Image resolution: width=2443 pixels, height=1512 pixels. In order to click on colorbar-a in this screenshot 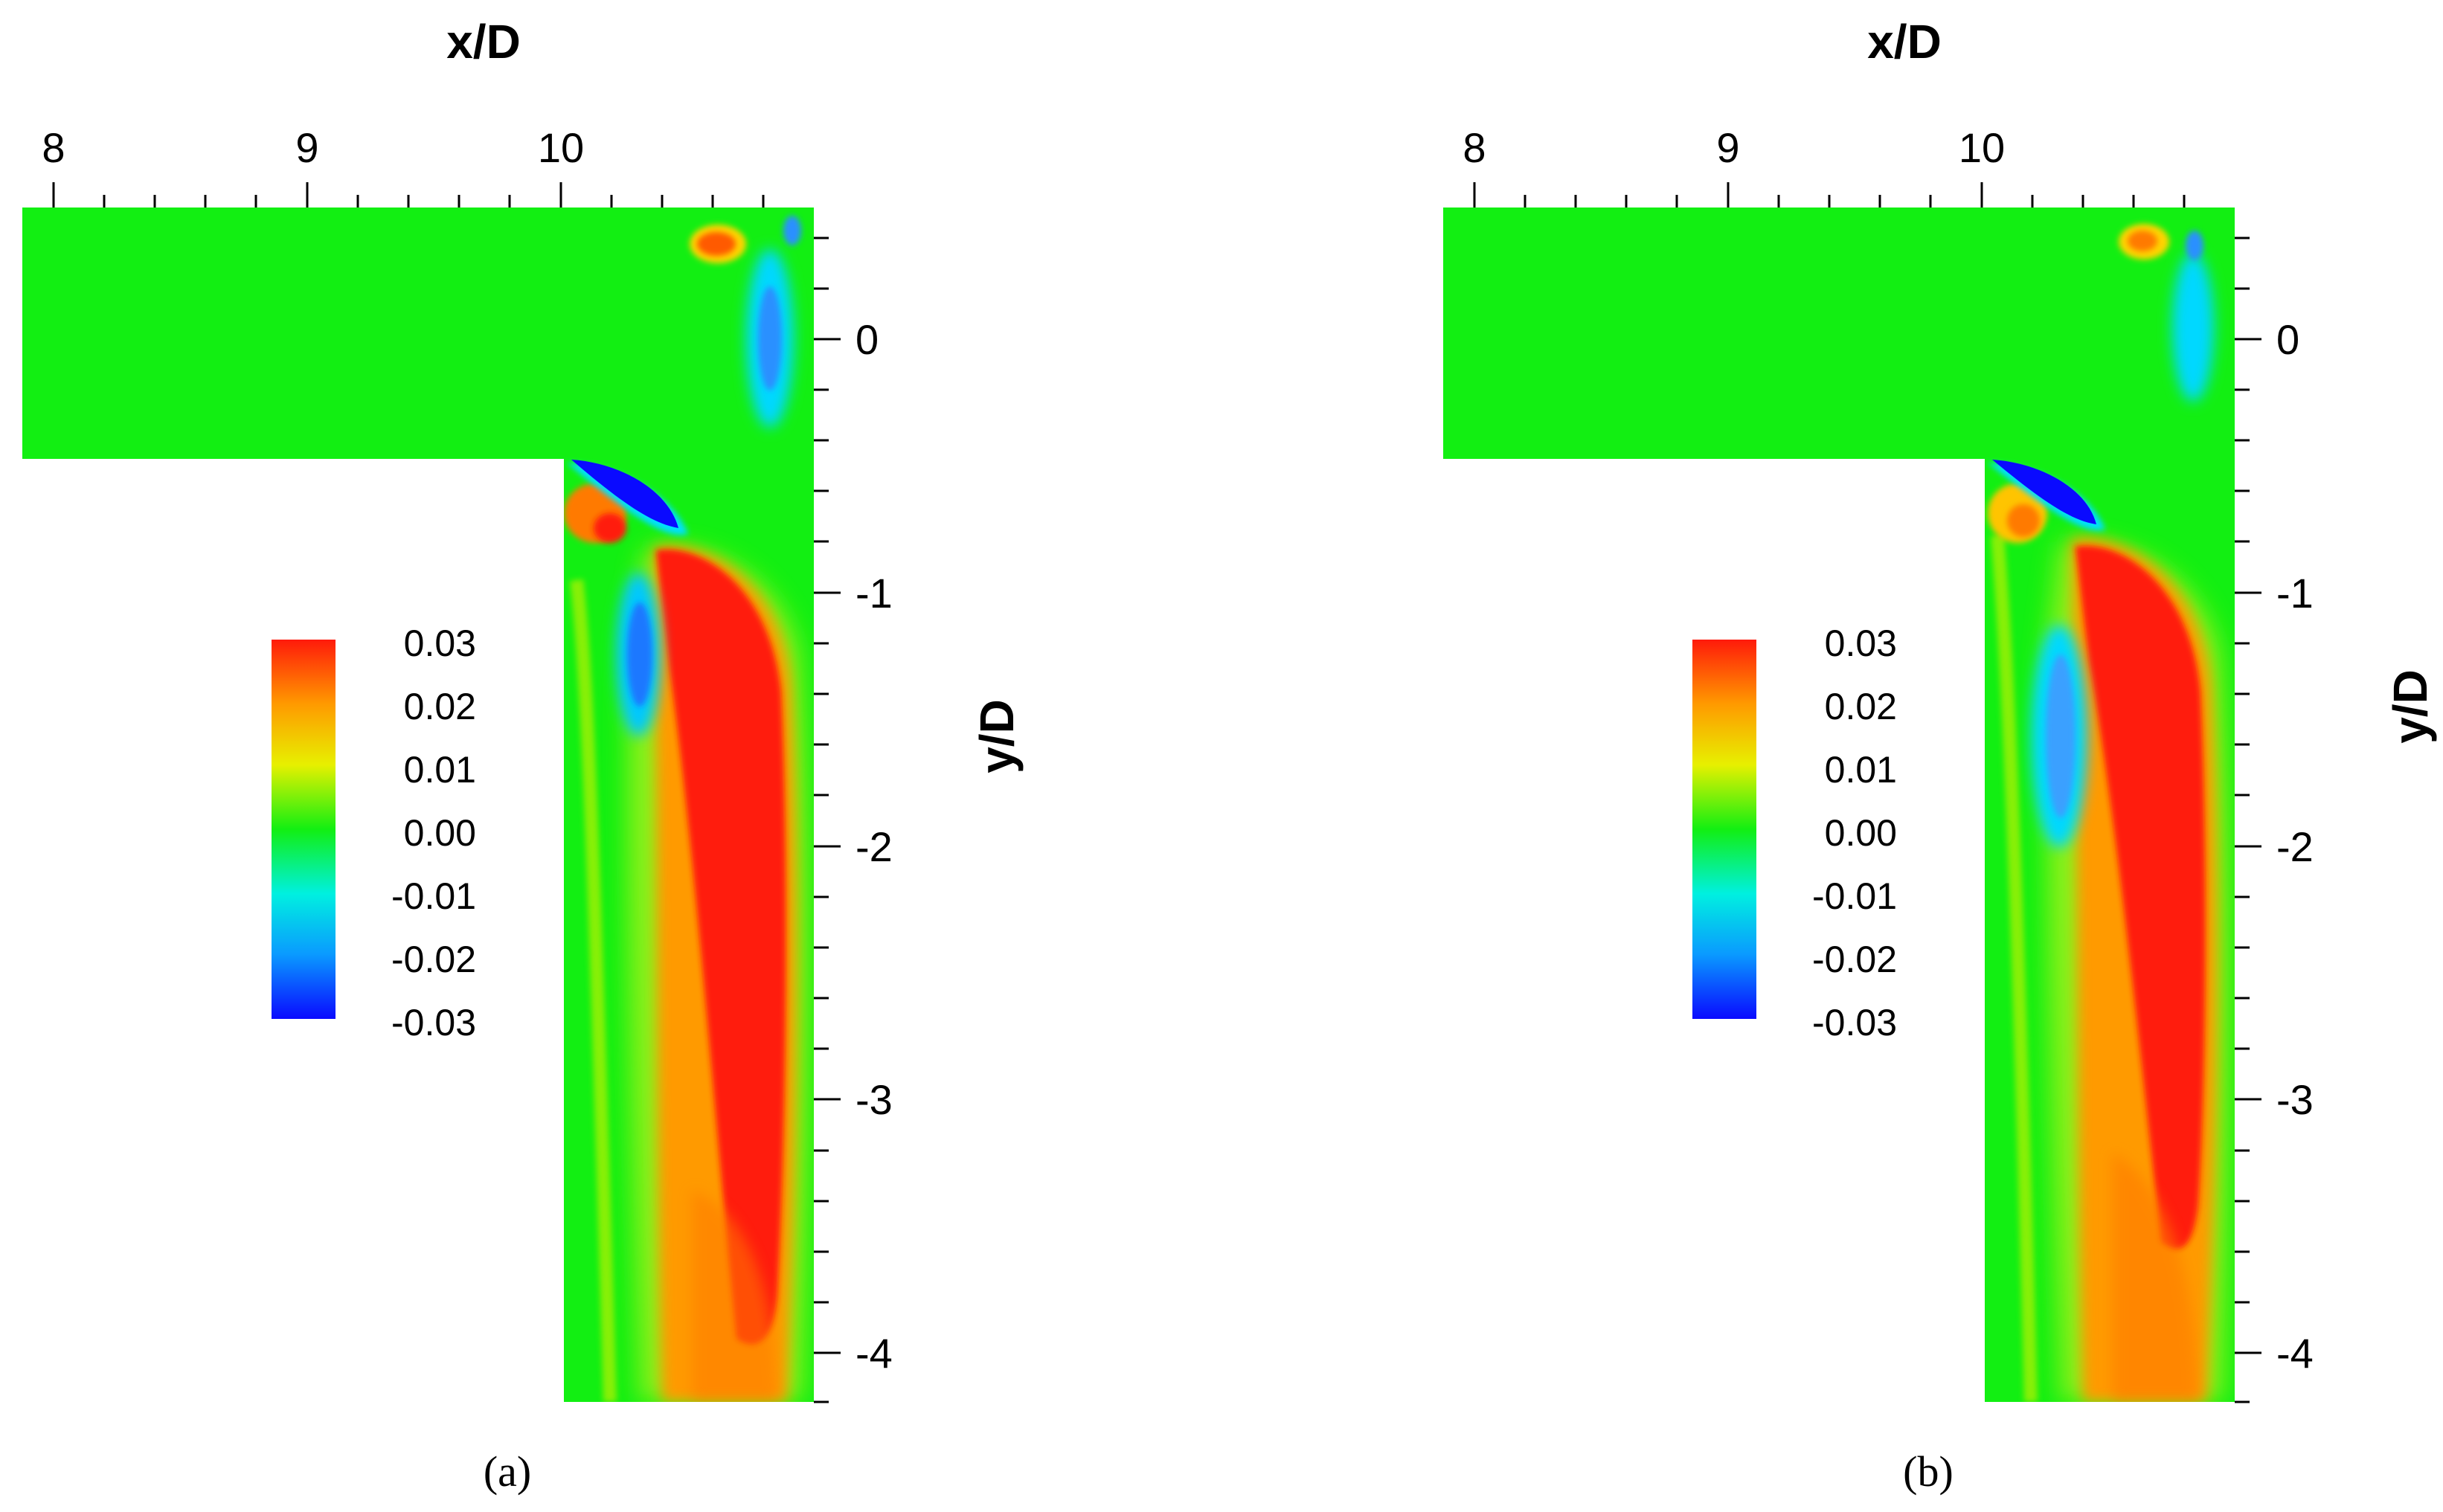, I will do `click(304, 829)`.